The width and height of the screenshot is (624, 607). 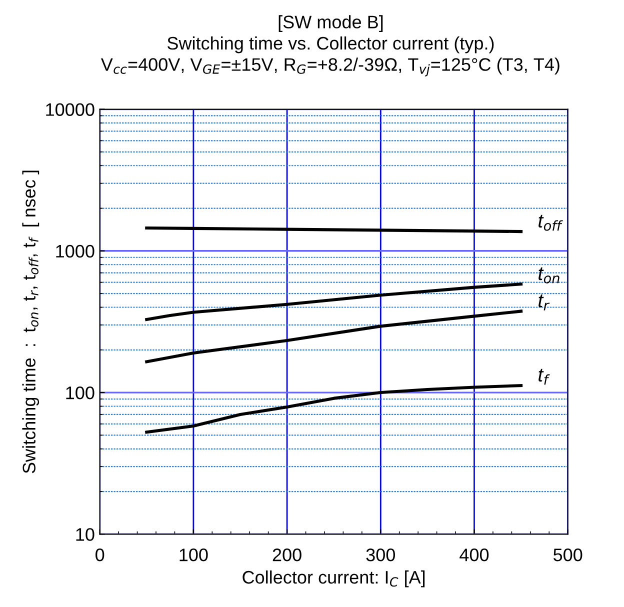 I want to click on text: Switching time : t$_{on}$, t$_{r}$, t$_{off}$, t$_{f}$ [ nsec ], so click(x=31, y=322).